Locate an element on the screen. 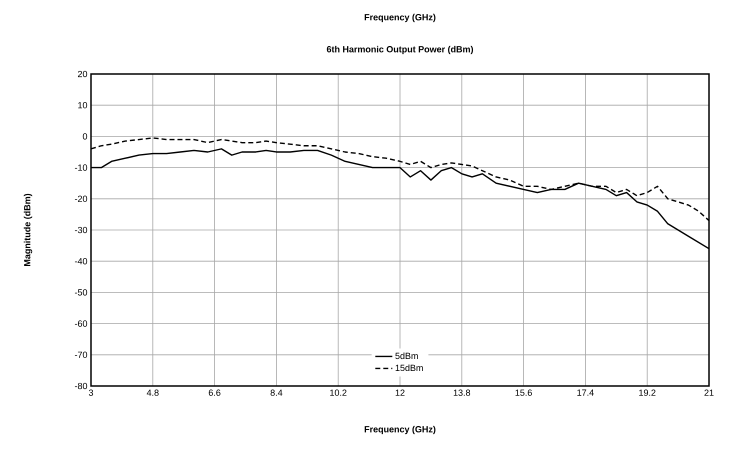  x-tick-label: 17.4 is located at coordinates (585, 393).